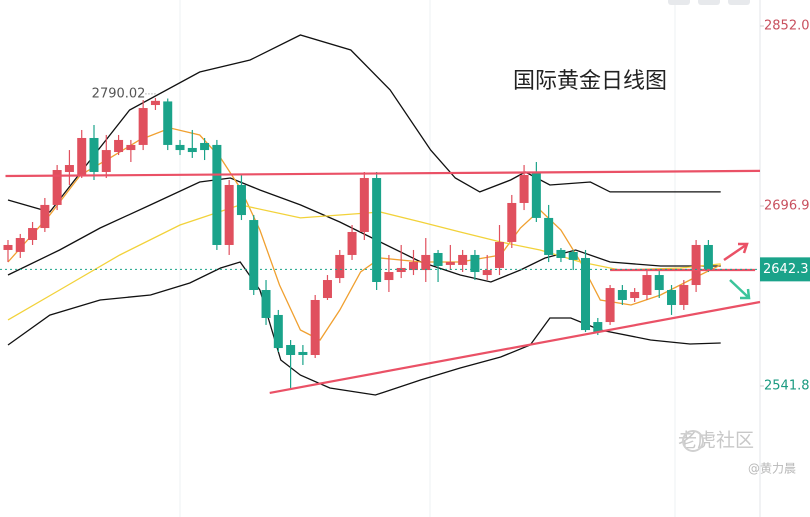 This screenshot has width=810, height=517. I want to click on high-label: 2790.02, so click(119, 93).